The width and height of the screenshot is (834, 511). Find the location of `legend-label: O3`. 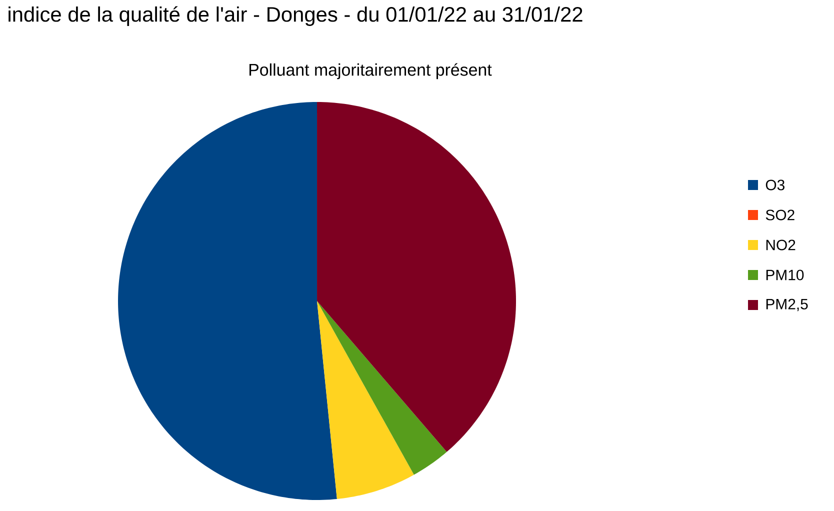

legend-label: O3 is located at coordinates (775, 185).